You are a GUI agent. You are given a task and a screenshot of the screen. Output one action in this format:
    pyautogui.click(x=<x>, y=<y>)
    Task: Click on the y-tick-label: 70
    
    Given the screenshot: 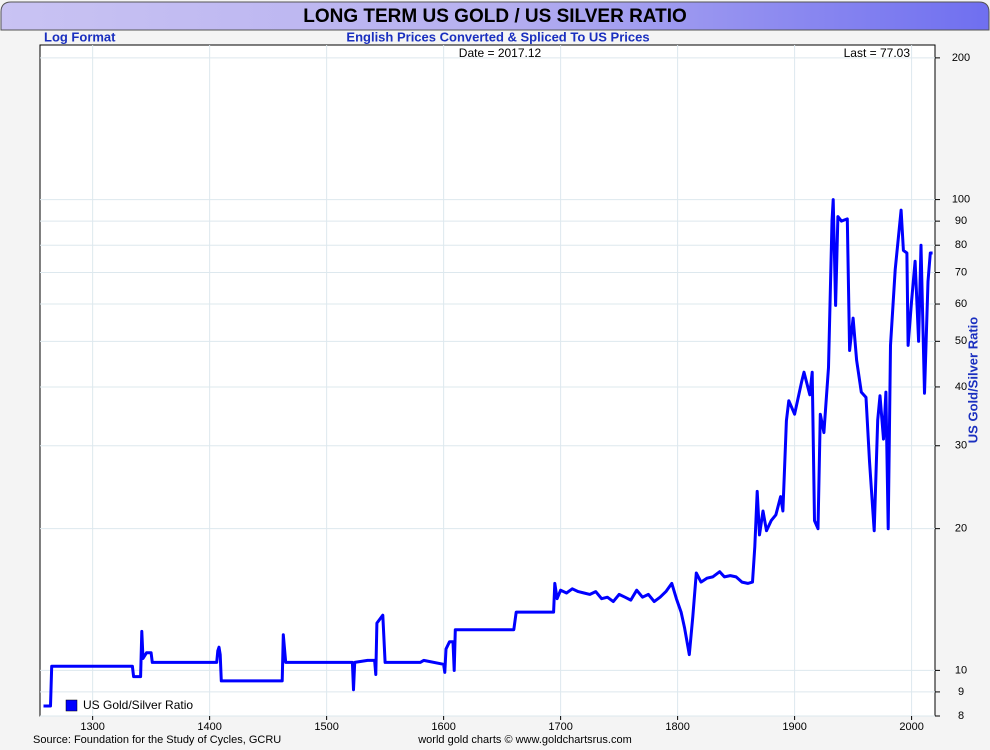 What is the action you would take?
    pyautogui.click(x=961, y=272)
    